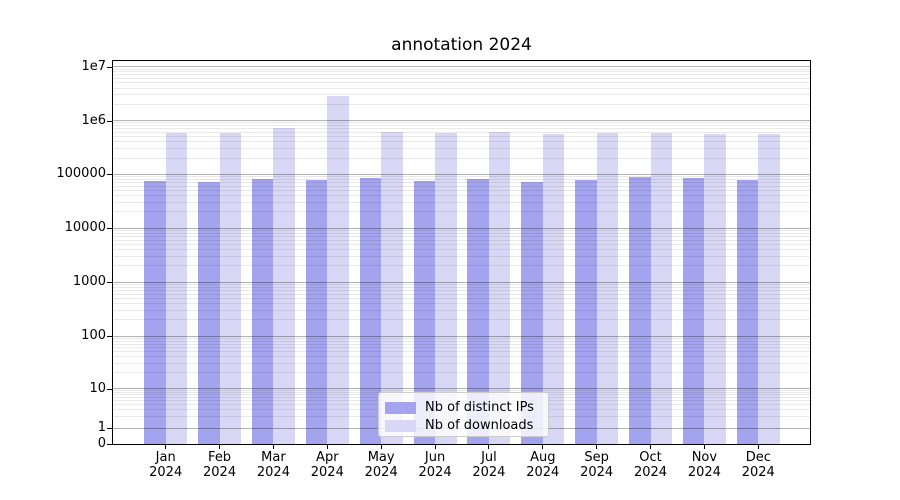 This screenshot has width=900, height=500. I want to click on y-tick-label: 1e7, so click(93, 66).